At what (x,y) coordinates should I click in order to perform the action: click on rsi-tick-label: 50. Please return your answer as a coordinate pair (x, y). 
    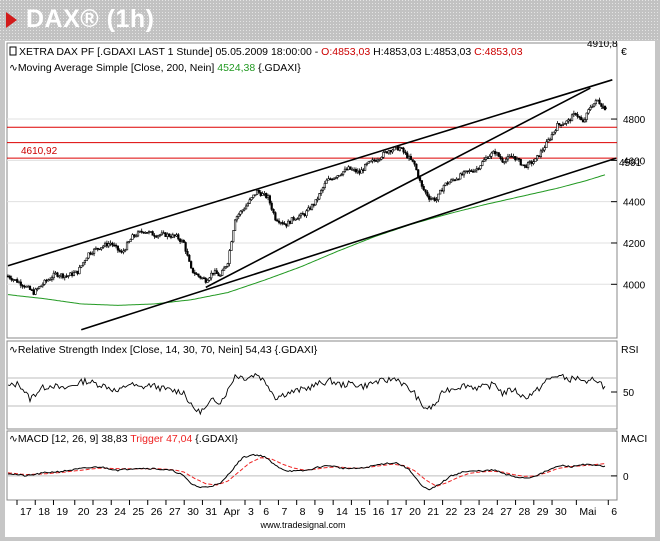
    Looking at the image, I should click on (629, 393).